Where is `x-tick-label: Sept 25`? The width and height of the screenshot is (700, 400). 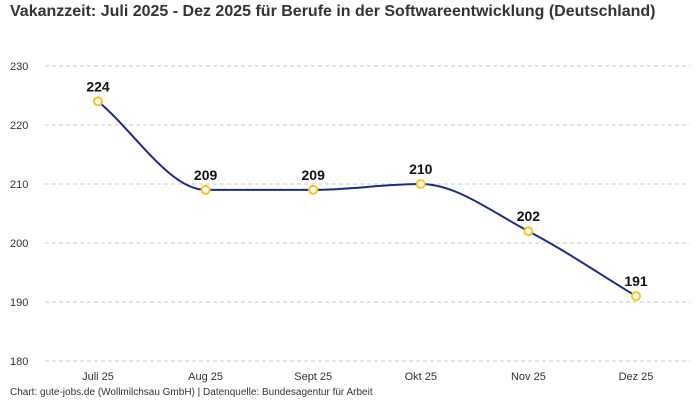
x-tick-label: Sept 25 is located at coordinates (313, 377).